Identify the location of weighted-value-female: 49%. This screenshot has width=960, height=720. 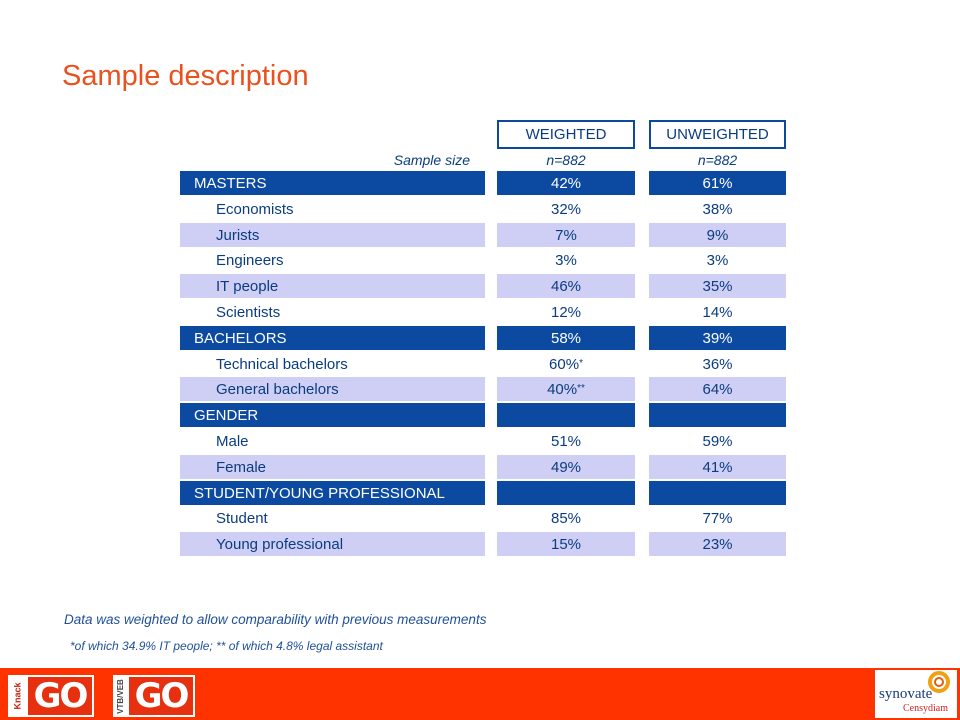
(566, 467).